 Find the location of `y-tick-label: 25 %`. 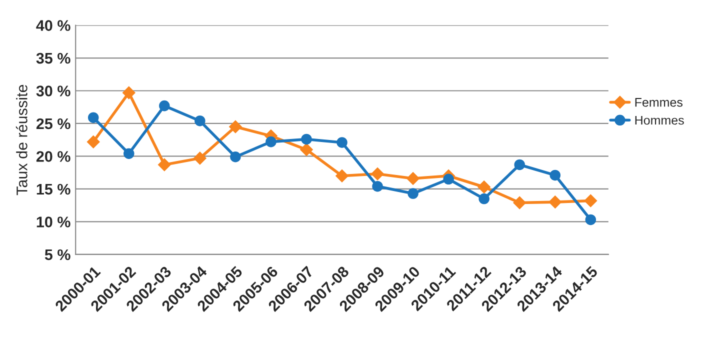

y-tick-label: 25 % is located at coordinates (53, 124).